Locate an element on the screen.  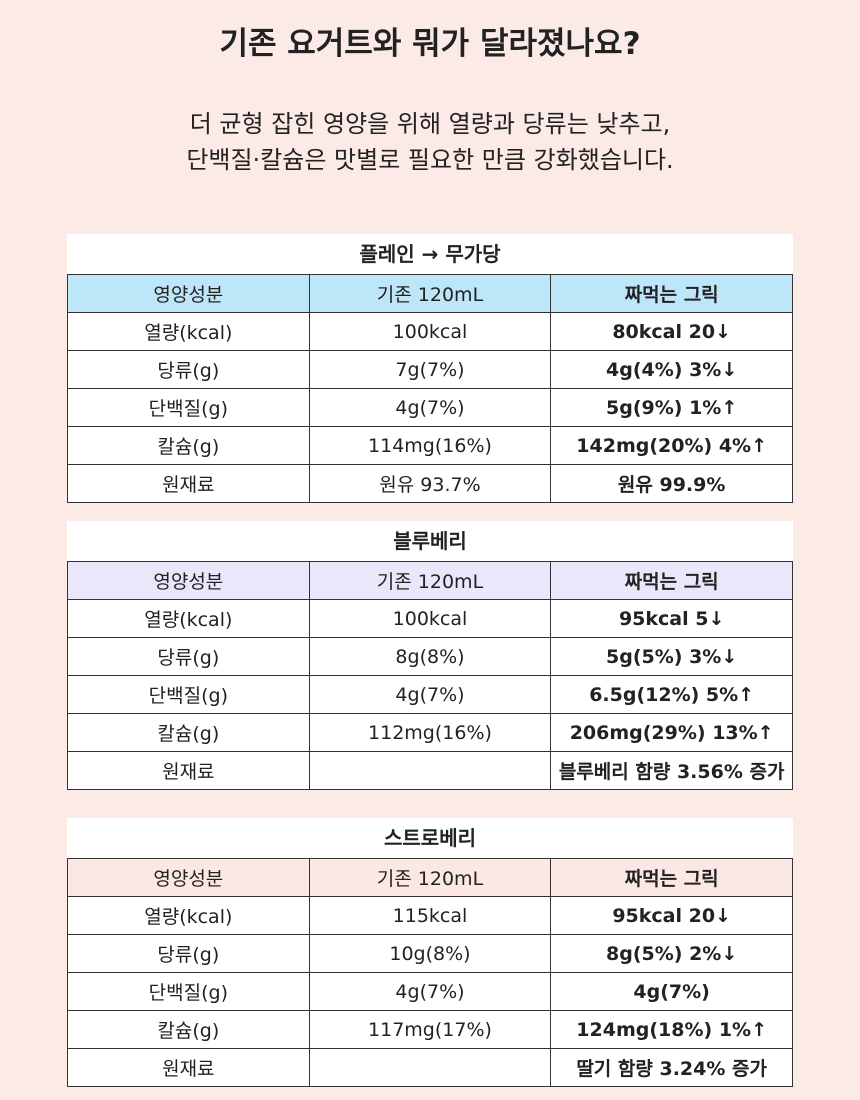
table-row: 열량(kcal) 100kcal 80kcal 20↓ is located at coordinates (430, 331).